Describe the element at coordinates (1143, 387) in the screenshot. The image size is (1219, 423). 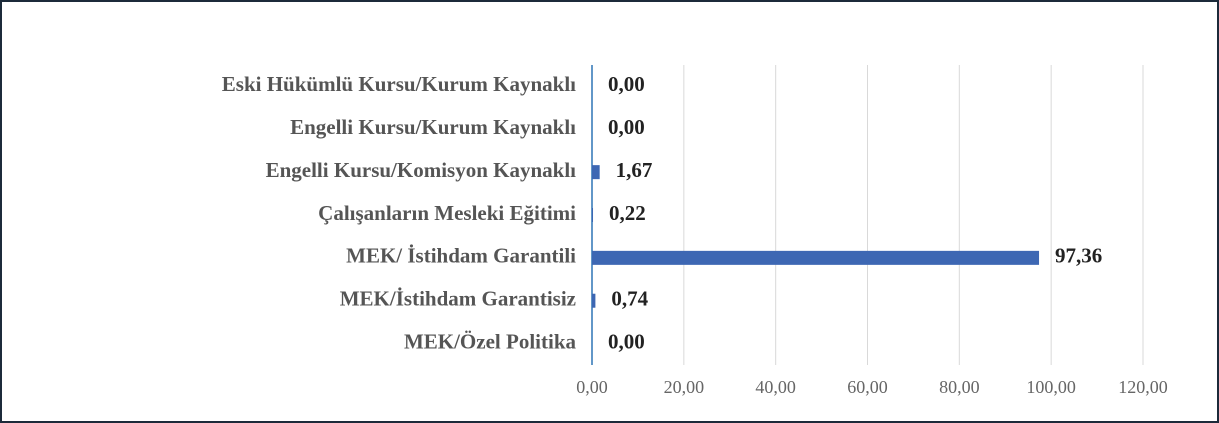
I see `x-tick-label: 120,00` at that location.